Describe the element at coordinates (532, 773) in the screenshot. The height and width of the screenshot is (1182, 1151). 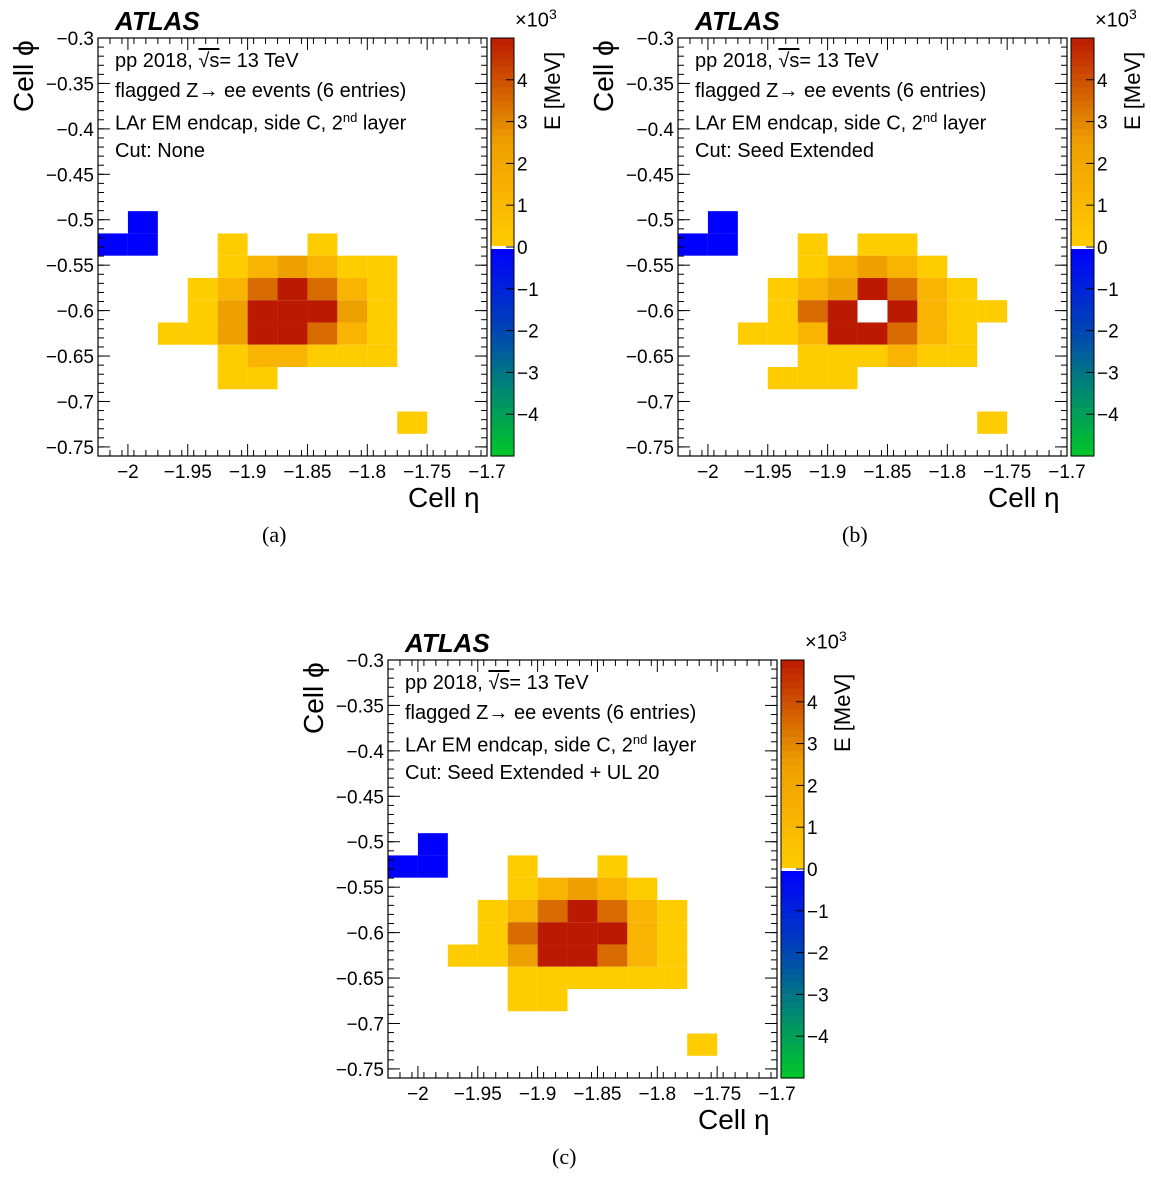
I see `info-cut: Cut: Seed Extended + UL 20` at that location.